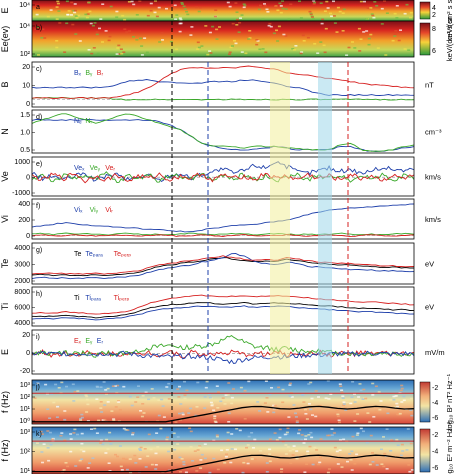  What do you see at coordinates (25, 150) in the screenshot?
I see `y-tick-label: 0.5` at bounding box center [25, 150].